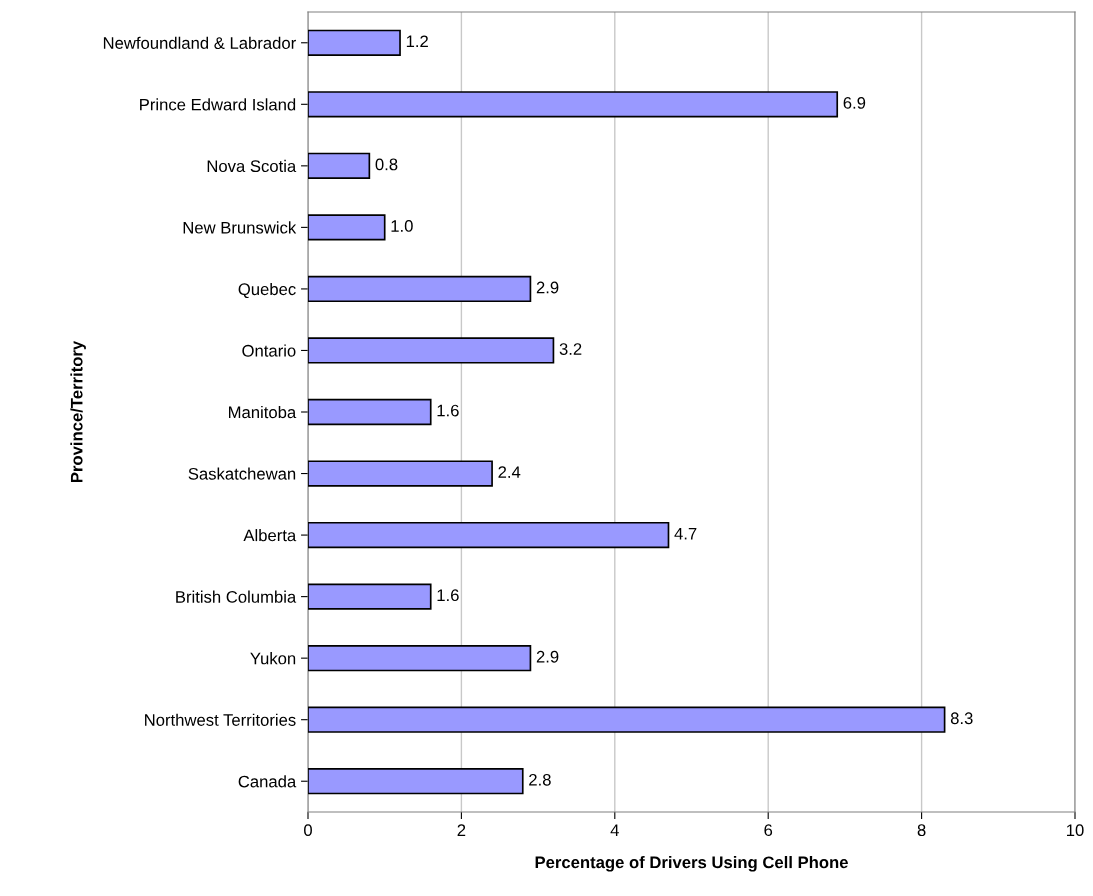 The width and height of the screenshot is (1093, 896). Describe the element at coordinates (273, 658) in the screenshot. I see `y-tick-label: Yukon` at that location.